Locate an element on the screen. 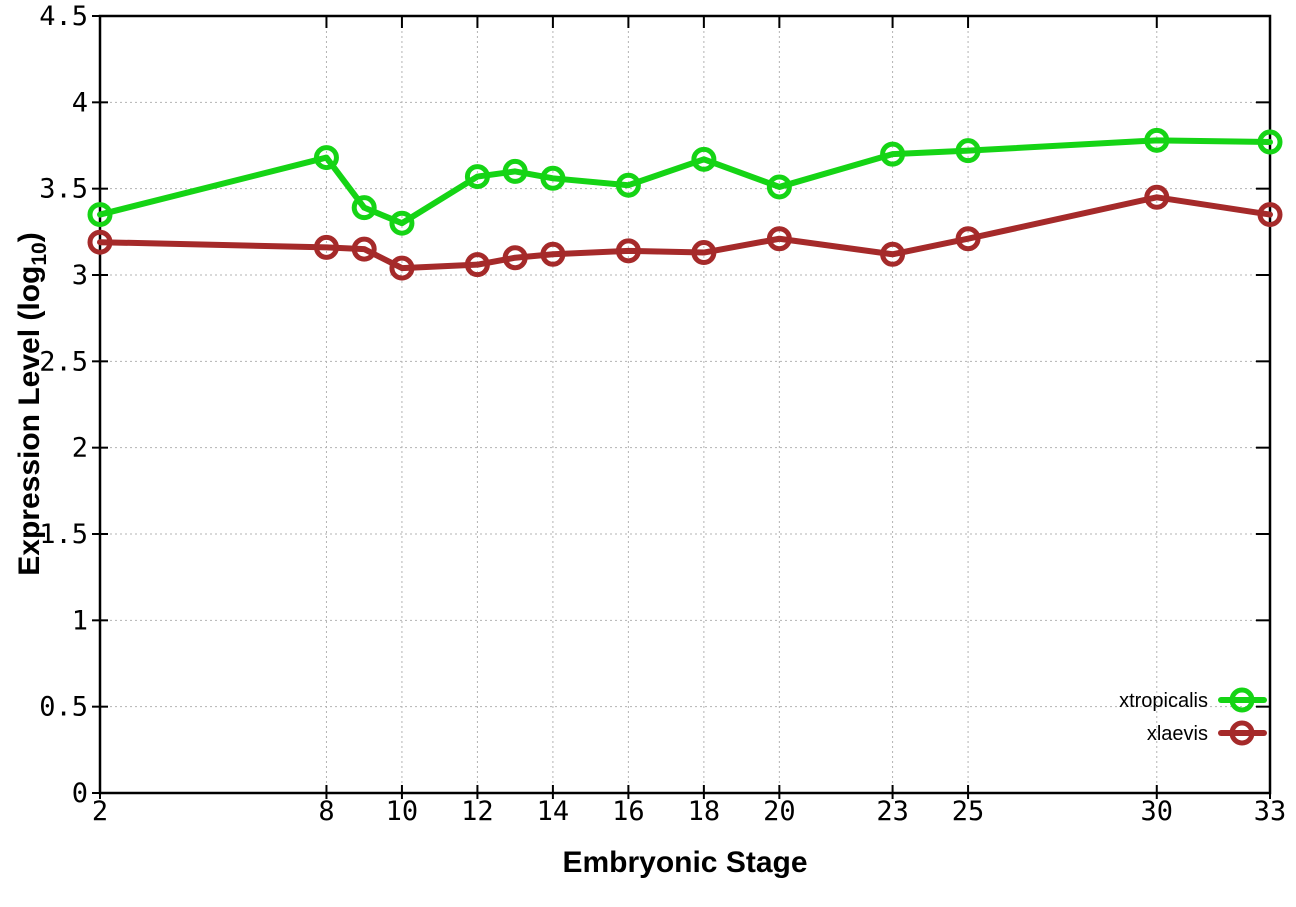 The width and height of the screenshot is (1296, 907). y-tick-label: 3 is located at coordinates (80, 275).